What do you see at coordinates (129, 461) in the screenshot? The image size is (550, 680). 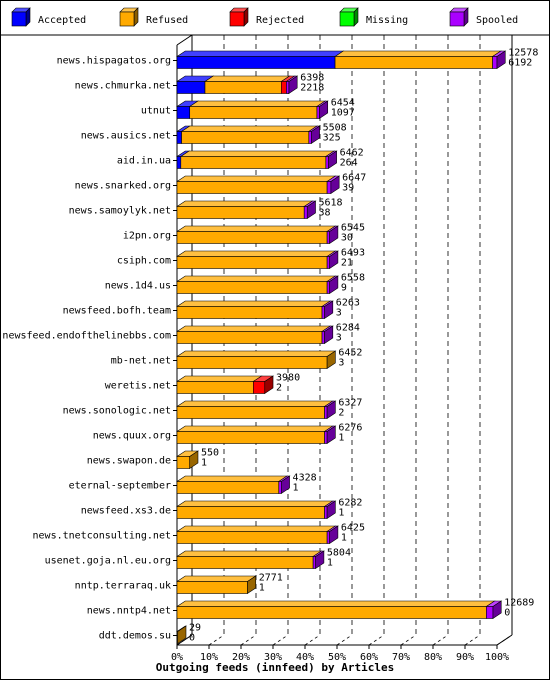 I see `category-label: news.swapon.de` at bounding box center [129, 461].